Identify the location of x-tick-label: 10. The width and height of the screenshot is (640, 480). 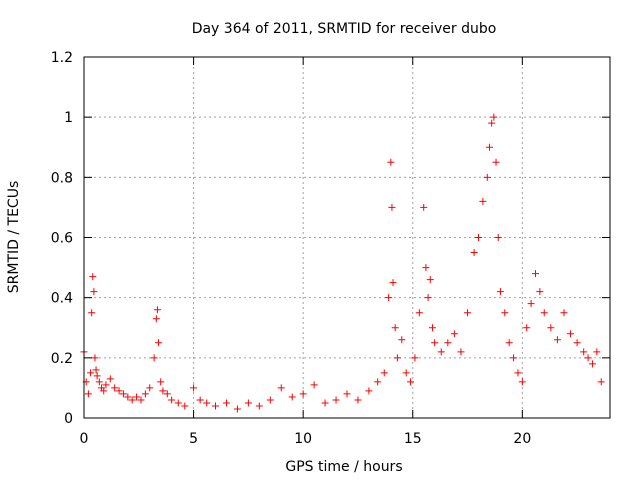
(303, 439).